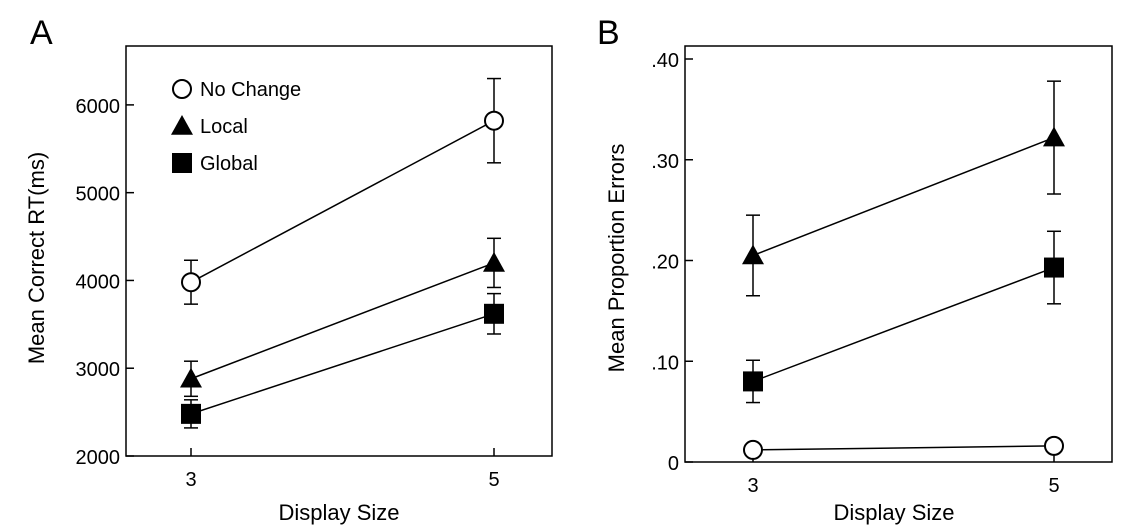 This screenshot has height=529, width=1130. What do you see at coordinates (665, 162) in the screenshot?
I see `y-tick-label: .30` at bounding box center [665, 162].